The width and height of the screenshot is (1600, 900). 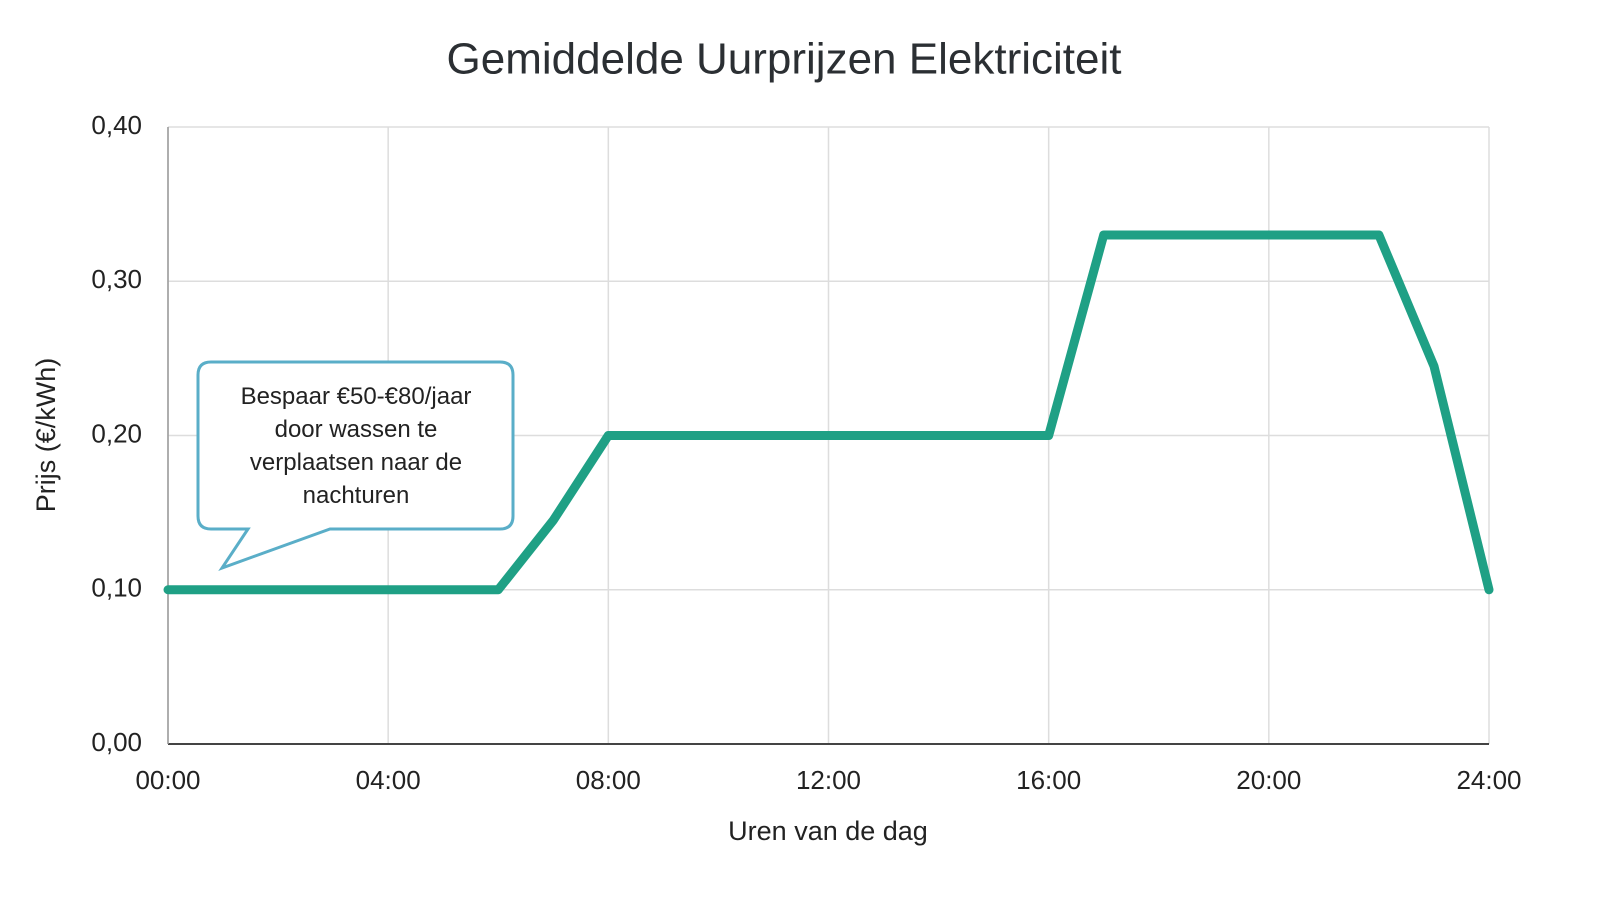 I want to click on y-tick-label: 0,40, so click(x=116, y=125).